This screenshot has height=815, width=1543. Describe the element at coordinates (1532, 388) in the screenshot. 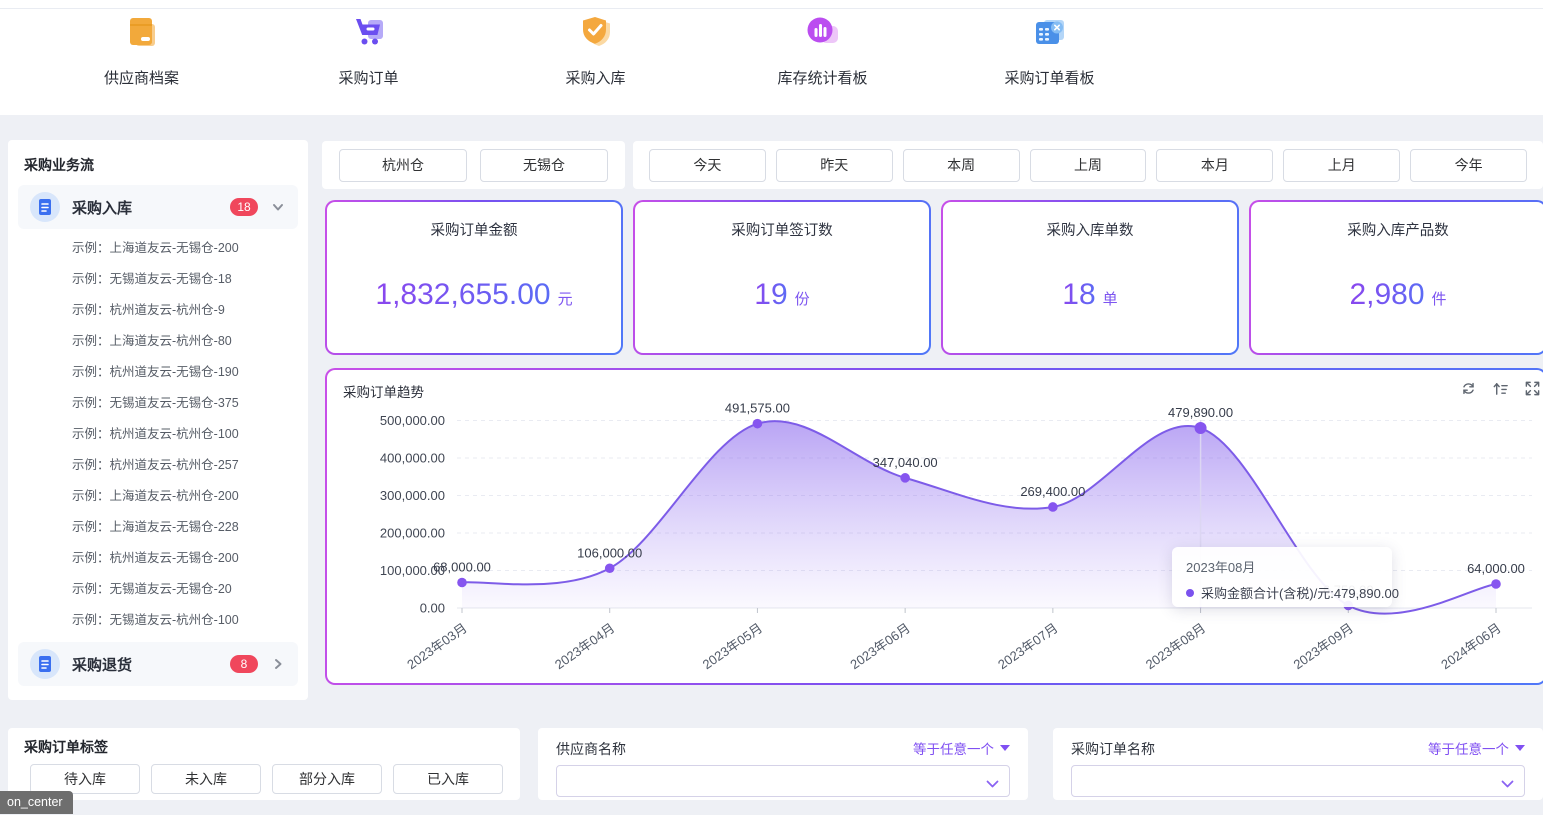

I see `fullscreen-icon` at that location.